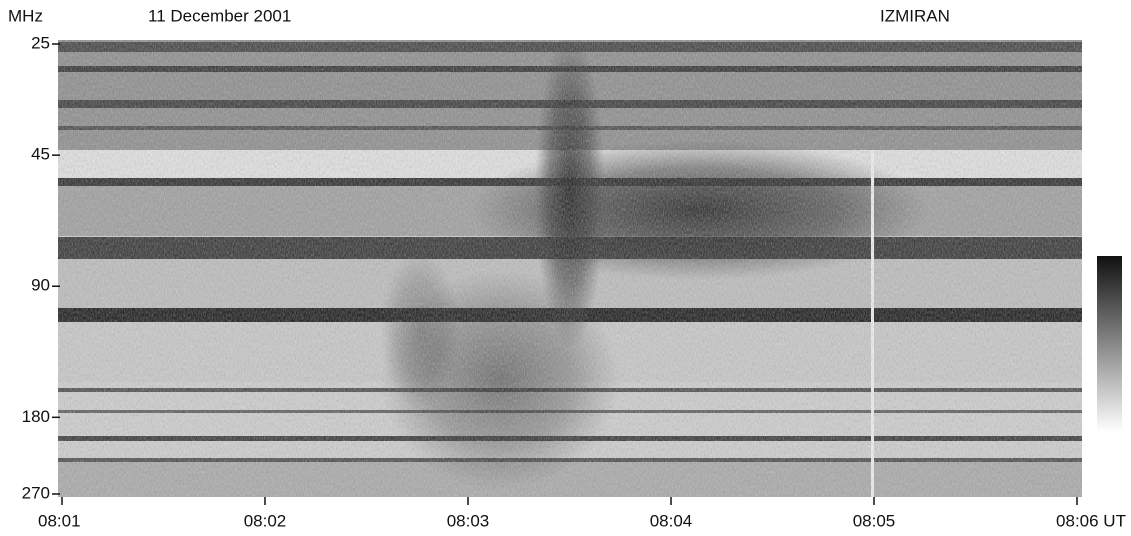 The image size is (1131, 536). I want to click on y-tick-label: 25, so click(40, 42).